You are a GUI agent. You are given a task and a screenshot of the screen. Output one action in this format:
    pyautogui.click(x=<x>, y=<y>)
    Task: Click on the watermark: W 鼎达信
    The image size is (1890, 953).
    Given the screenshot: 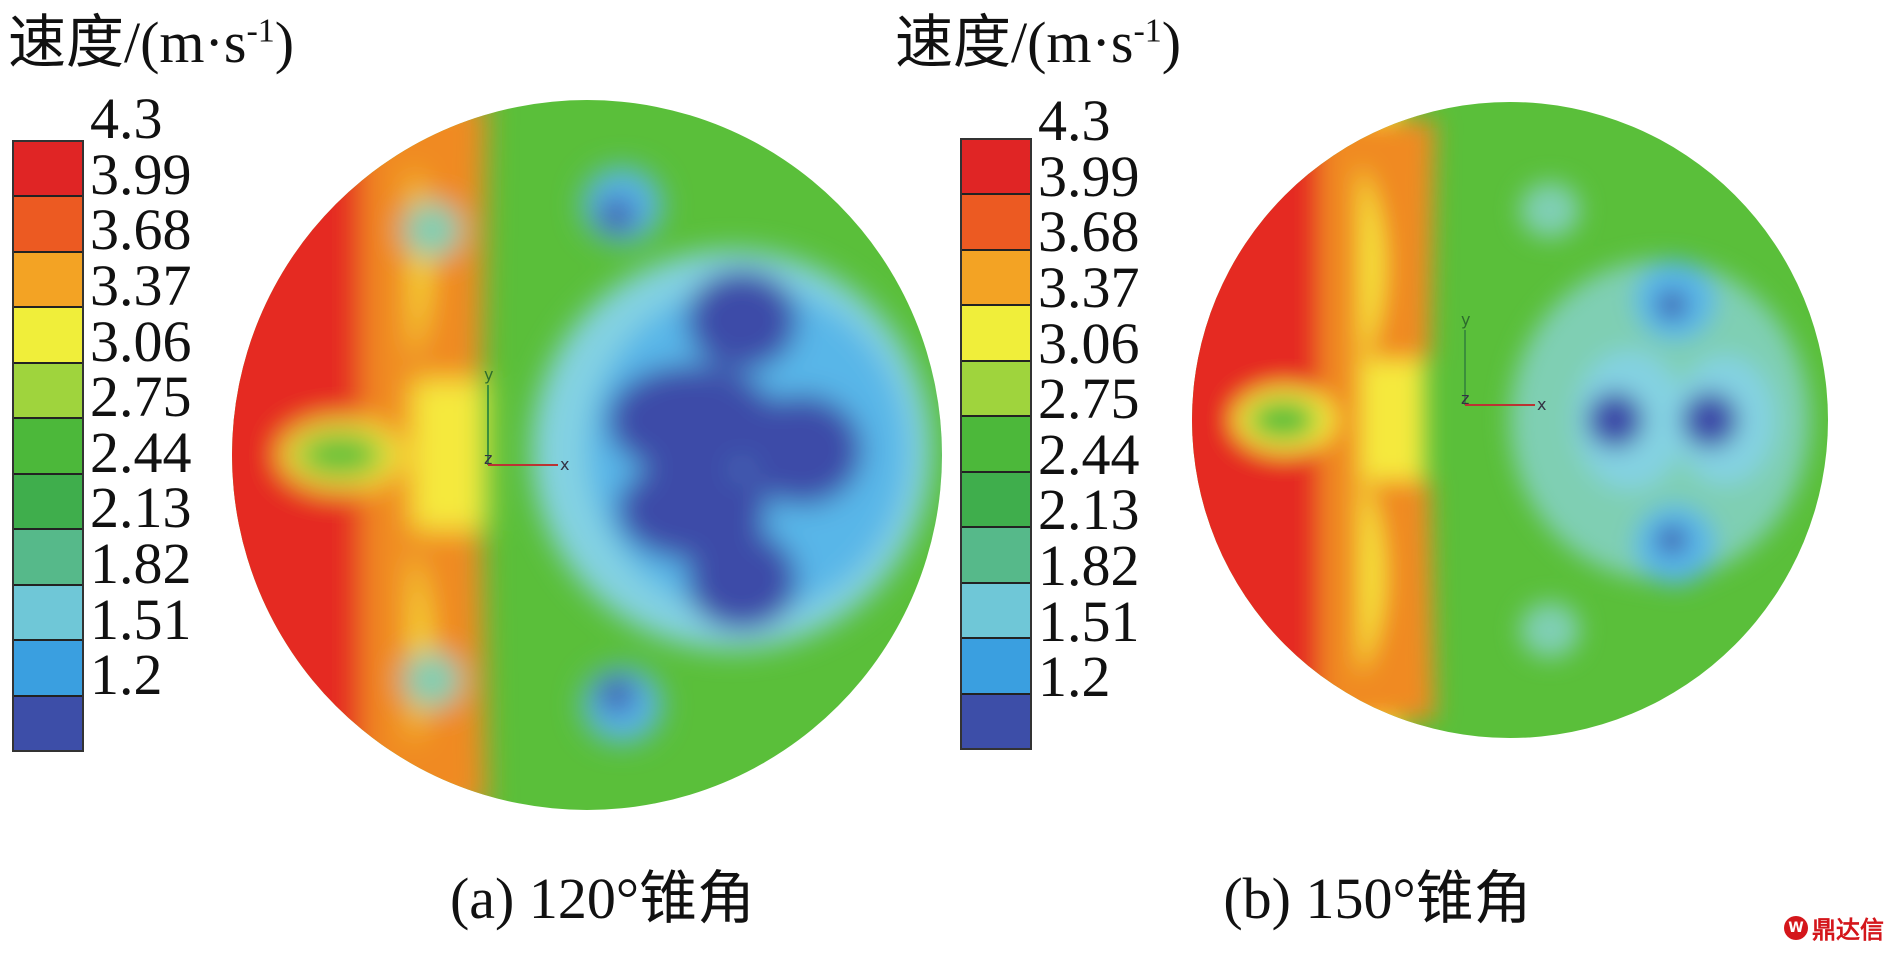 What is the action you would take?
    pyautogui.click(x=1834, y=927)
    